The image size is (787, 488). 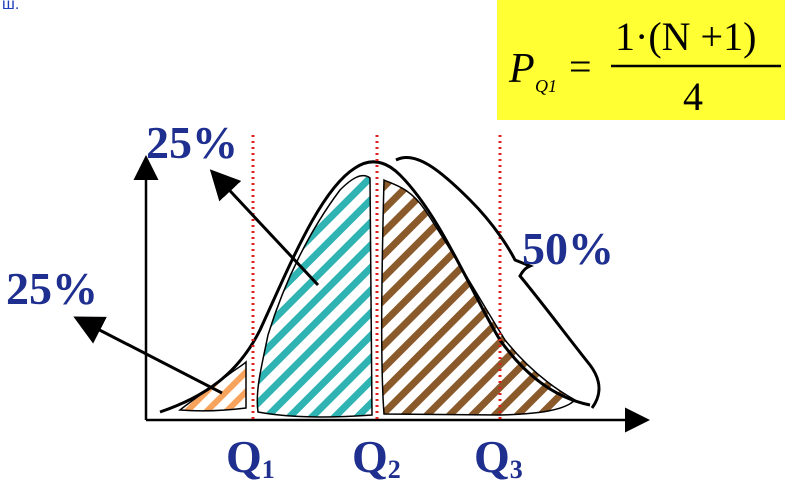 What do you see at coordinates (580, 66) in the screenshot?
I see `formula-equals: =` at bounding box center [580, 66].